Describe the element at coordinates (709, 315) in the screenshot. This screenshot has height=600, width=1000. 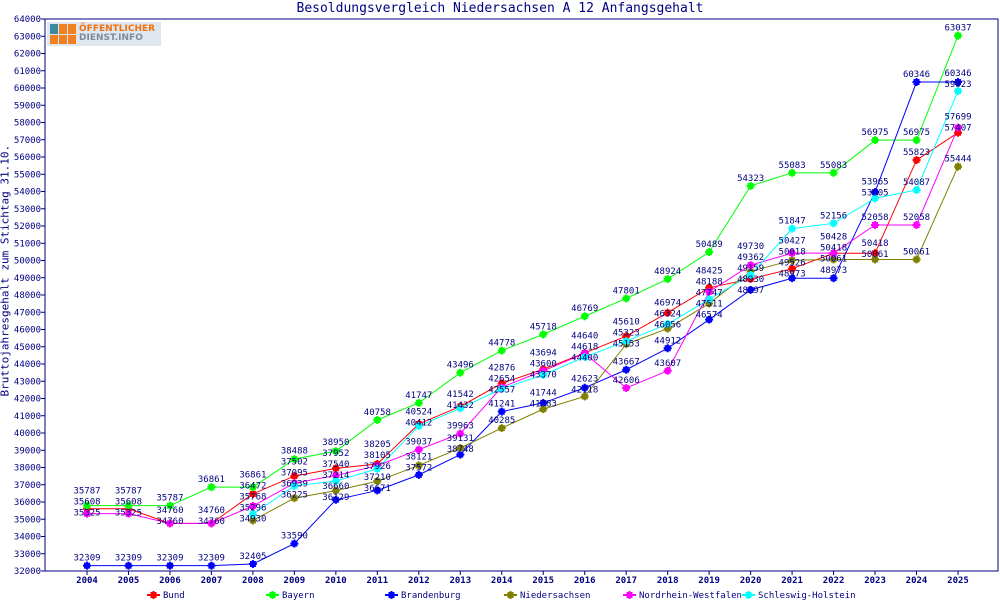
I see `data-label-brandenburg: 46574` at that location.